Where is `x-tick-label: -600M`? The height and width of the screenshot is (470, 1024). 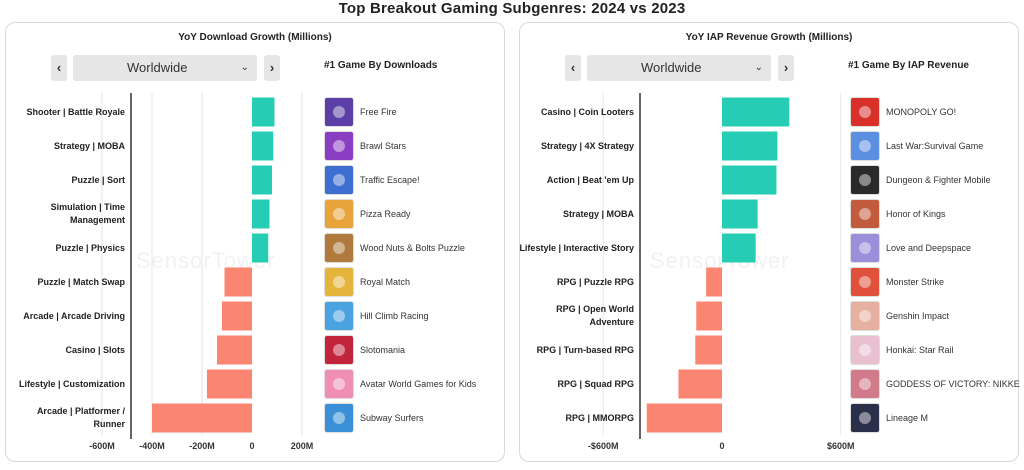
x-tick-label: -600M is located at coordinates (102, 446).